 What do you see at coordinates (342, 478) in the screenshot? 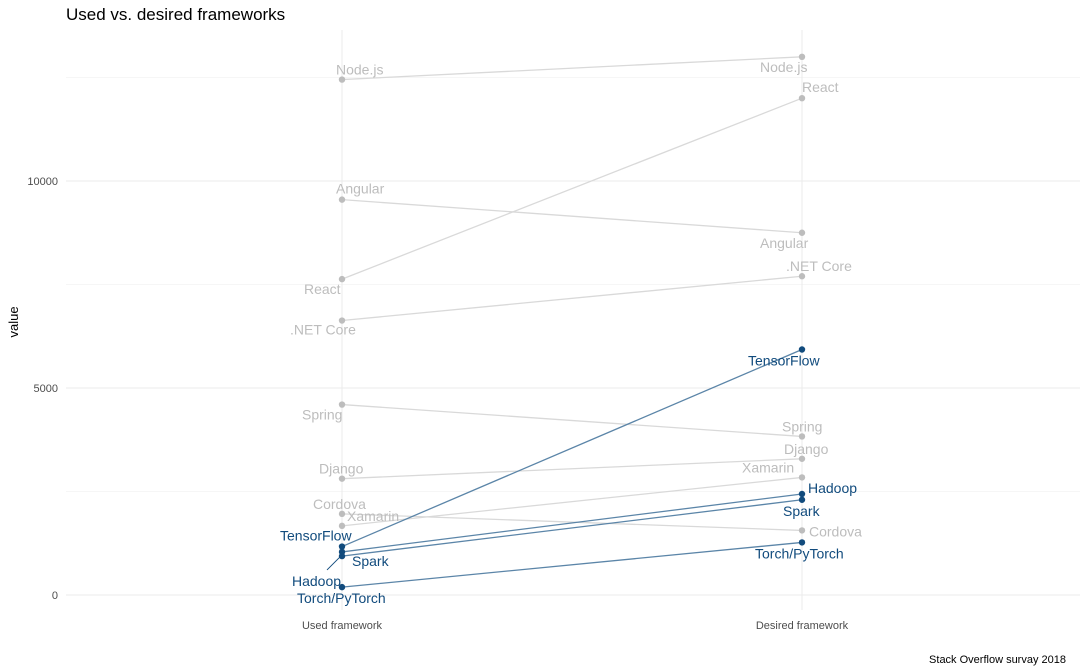
I see `point-django-used-framework` at bounding box center [342, 478].